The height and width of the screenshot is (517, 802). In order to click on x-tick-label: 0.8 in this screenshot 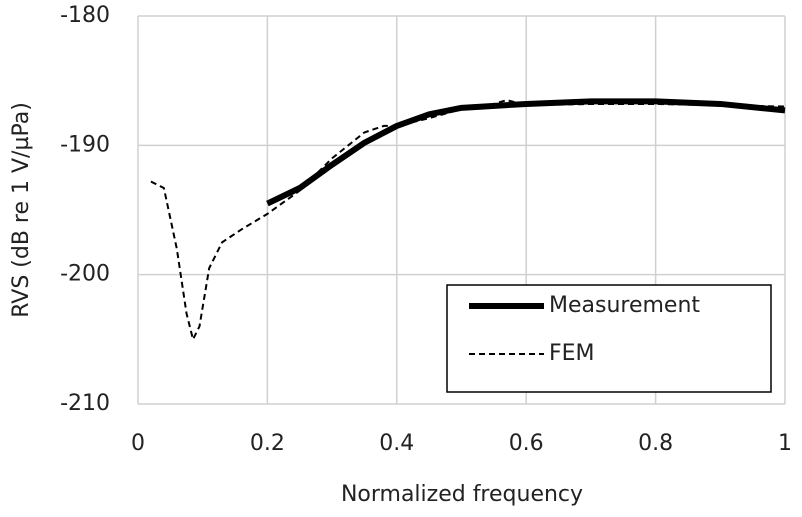, I will do `click(655, 443)`.